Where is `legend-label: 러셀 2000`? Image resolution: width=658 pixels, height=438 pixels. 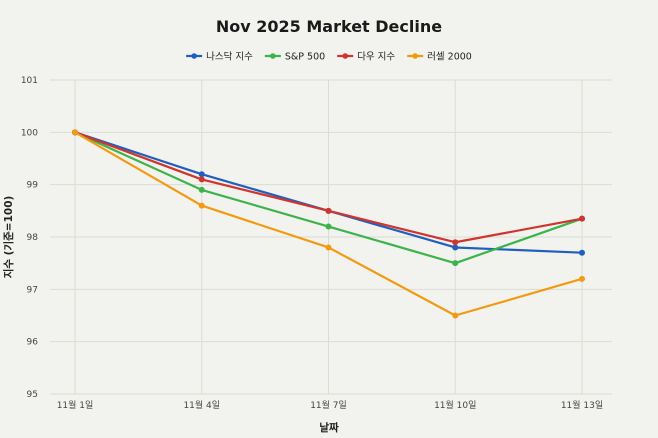 legend-label: 러셀 2000 is located at coordinates (449, 57).